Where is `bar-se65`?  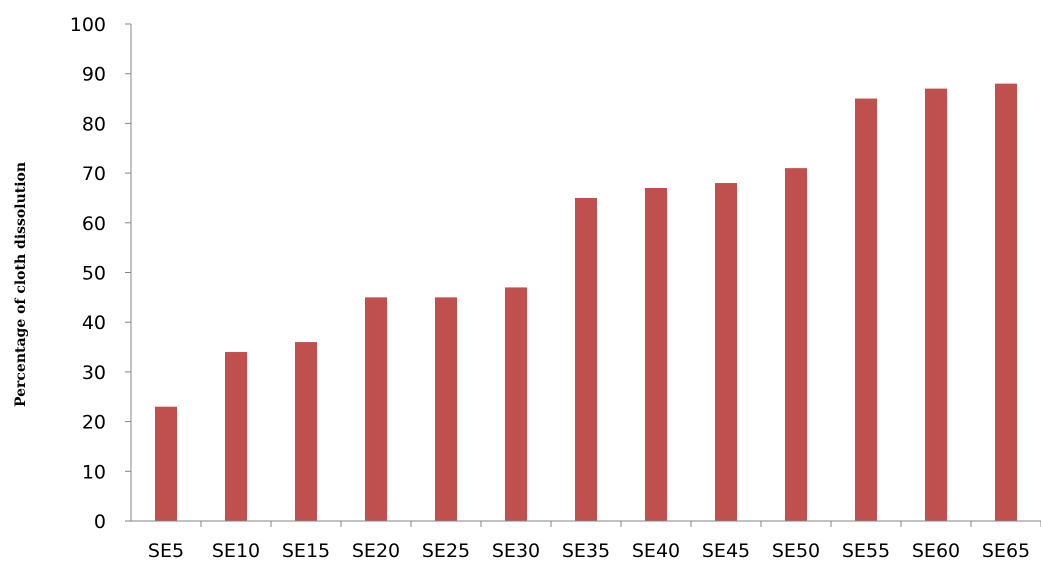 bar-se65 is located at coordinates (1006, 302).